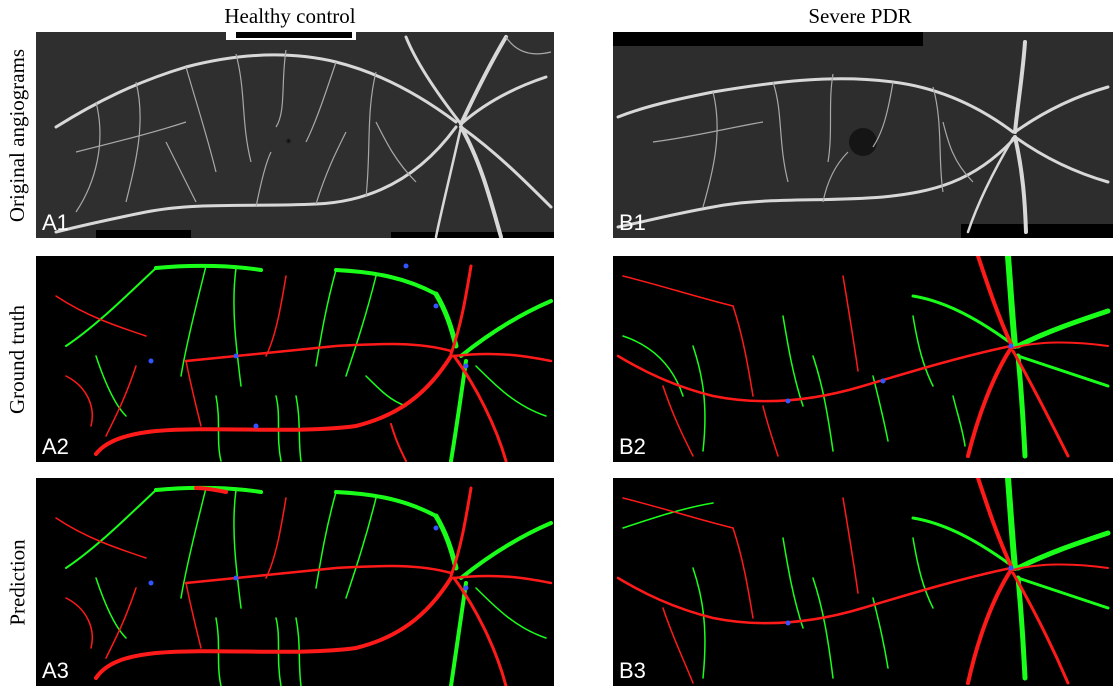  Describe the element at coordinates (304, 585) in the screenshot. I see `vessel-map-healthy-prediction` at that location.